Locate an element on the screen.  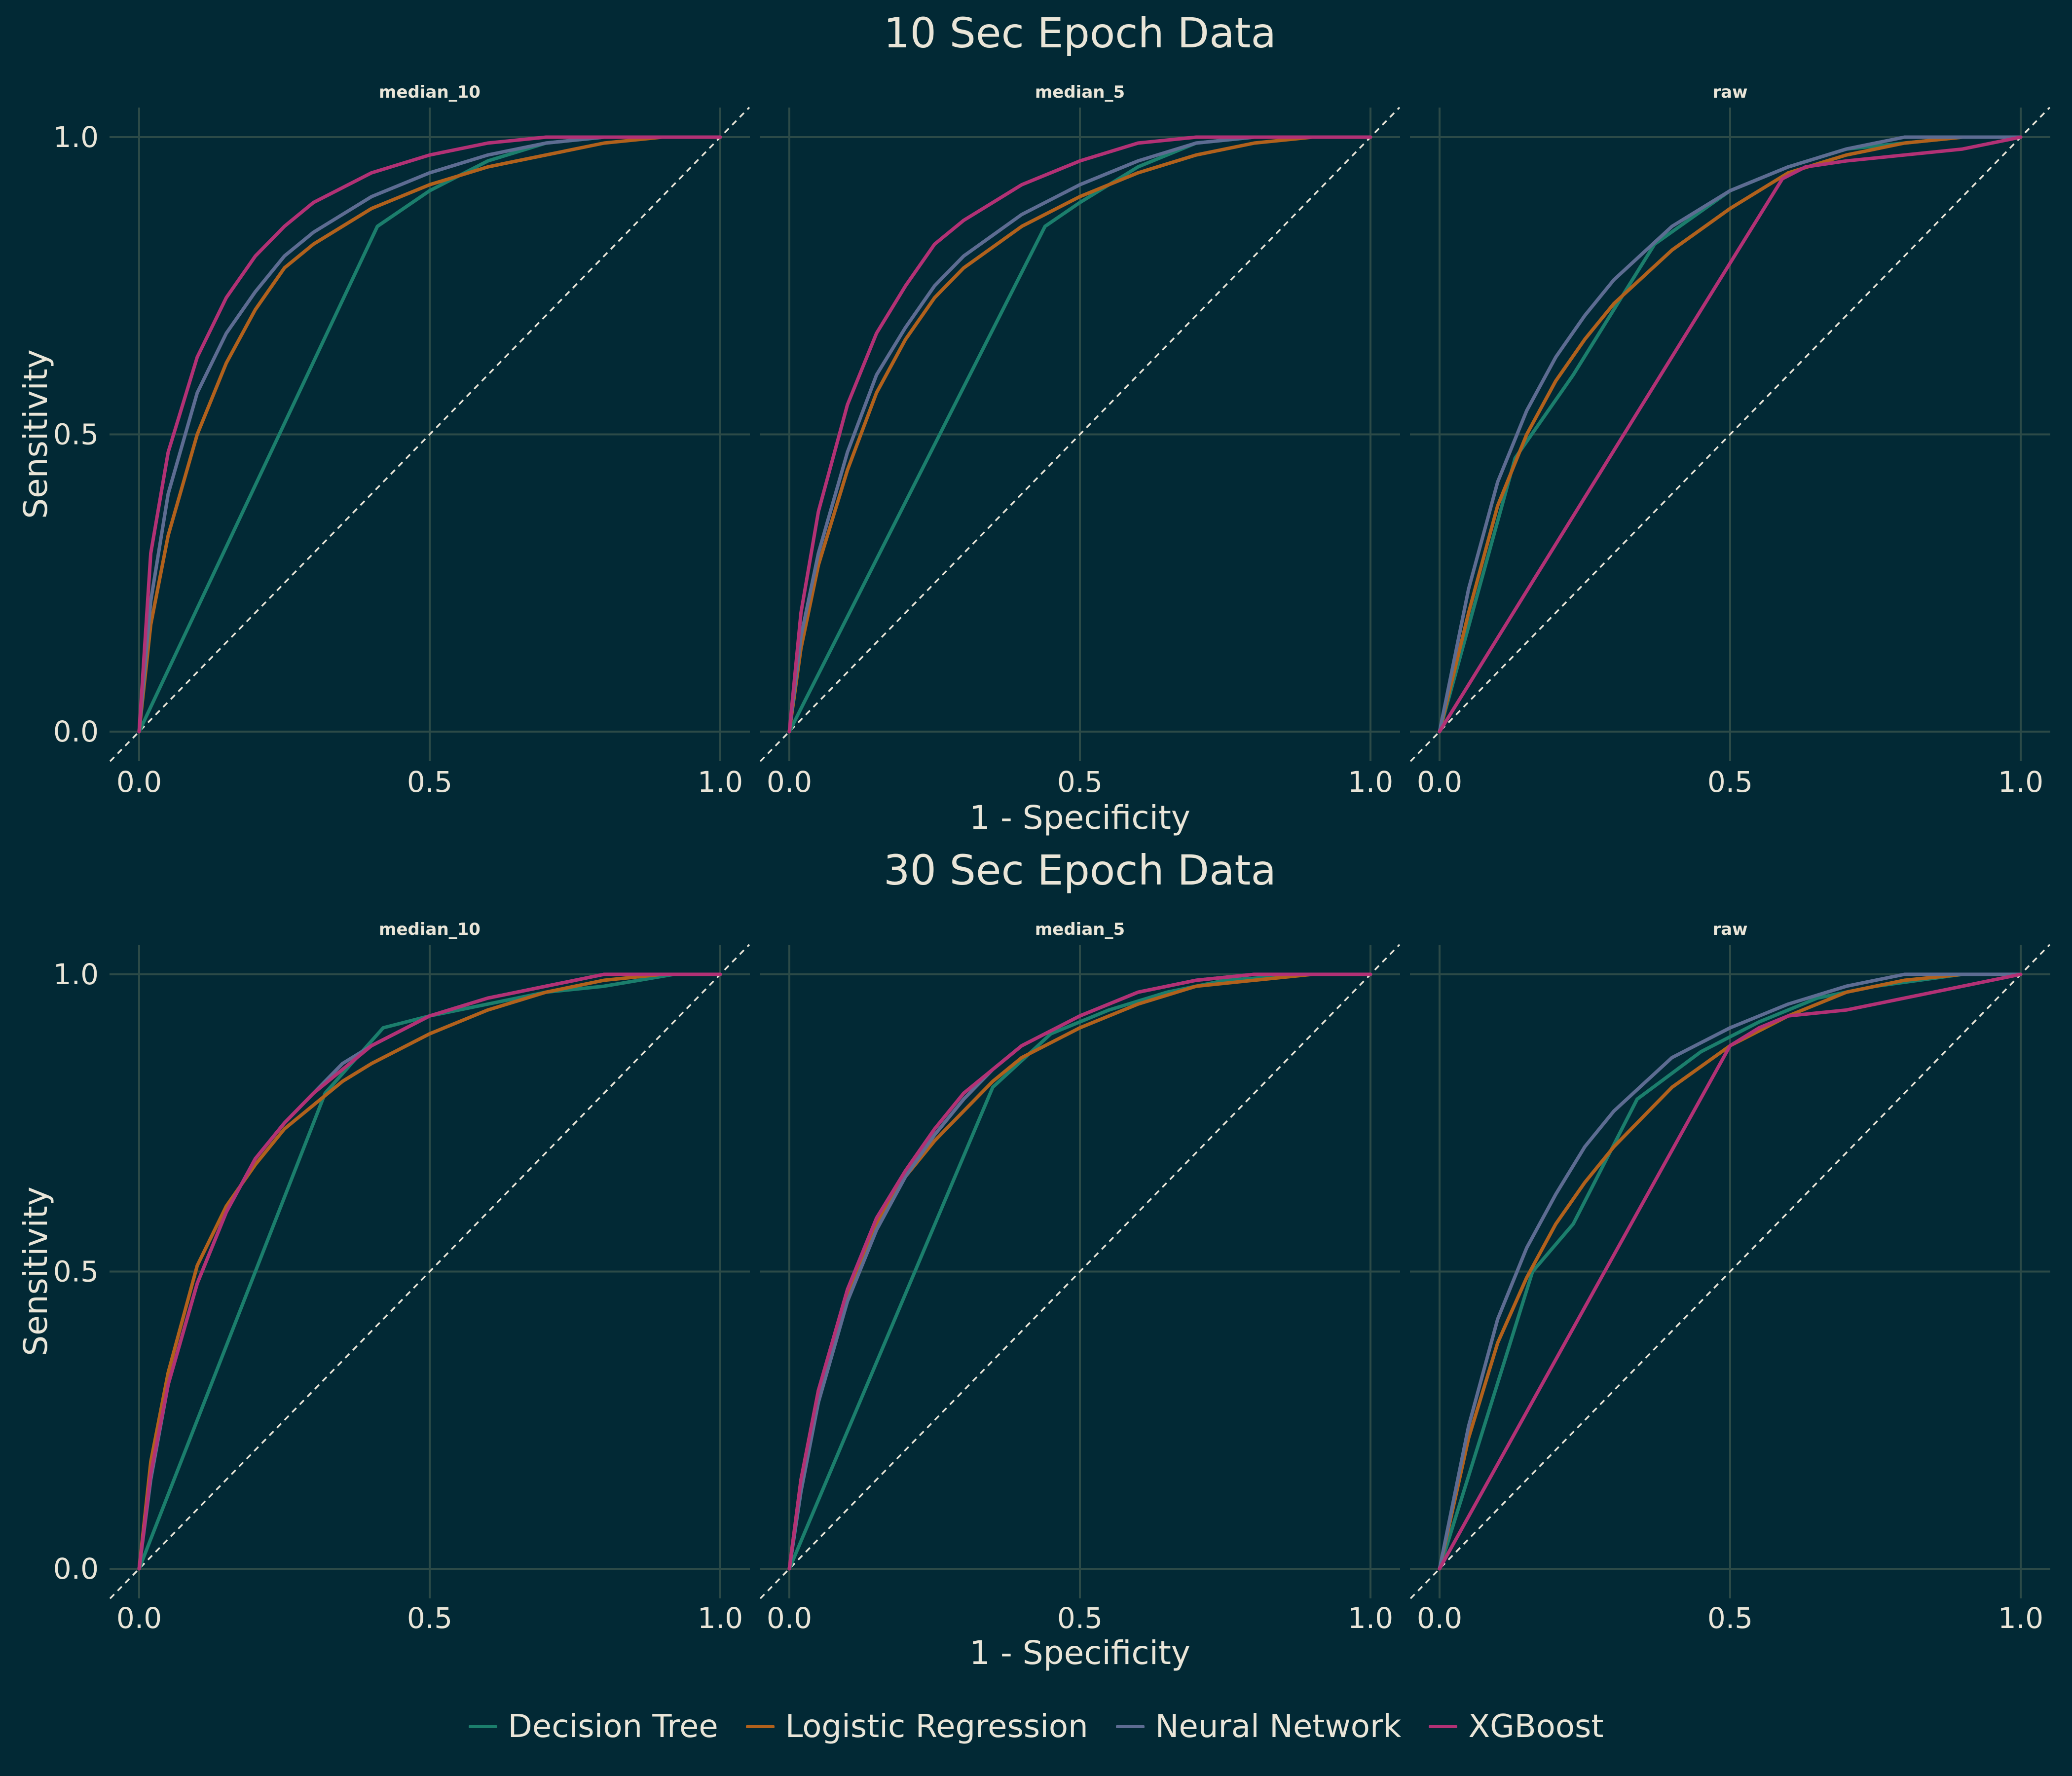
chart-title: 10 Sec Epoch Data is located at coordinates (1080, 33).